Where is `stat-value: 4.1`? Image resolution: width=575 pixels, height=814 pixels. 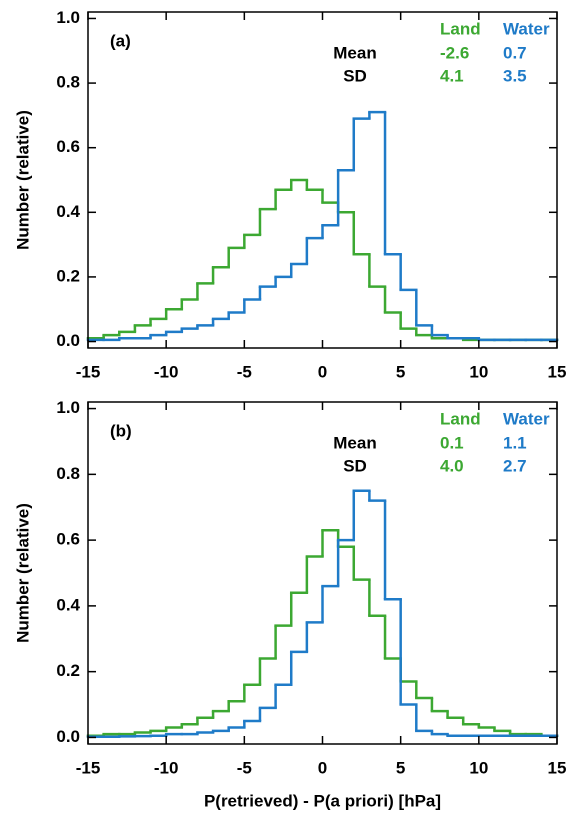 stat-value: 4.1 is located at coordinates (452, 75).